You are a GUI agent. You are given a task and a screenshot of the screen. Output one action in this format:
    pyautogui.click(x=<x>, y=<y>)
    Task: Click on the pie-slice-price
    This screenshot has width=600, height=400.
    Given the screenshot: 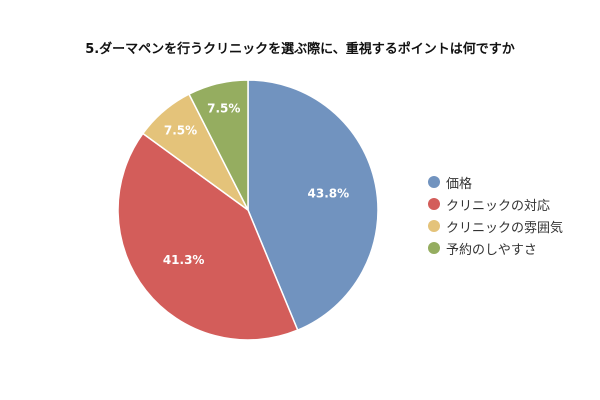 What is the action you would take?
    pyautogui.click(x=313, y=205)
    